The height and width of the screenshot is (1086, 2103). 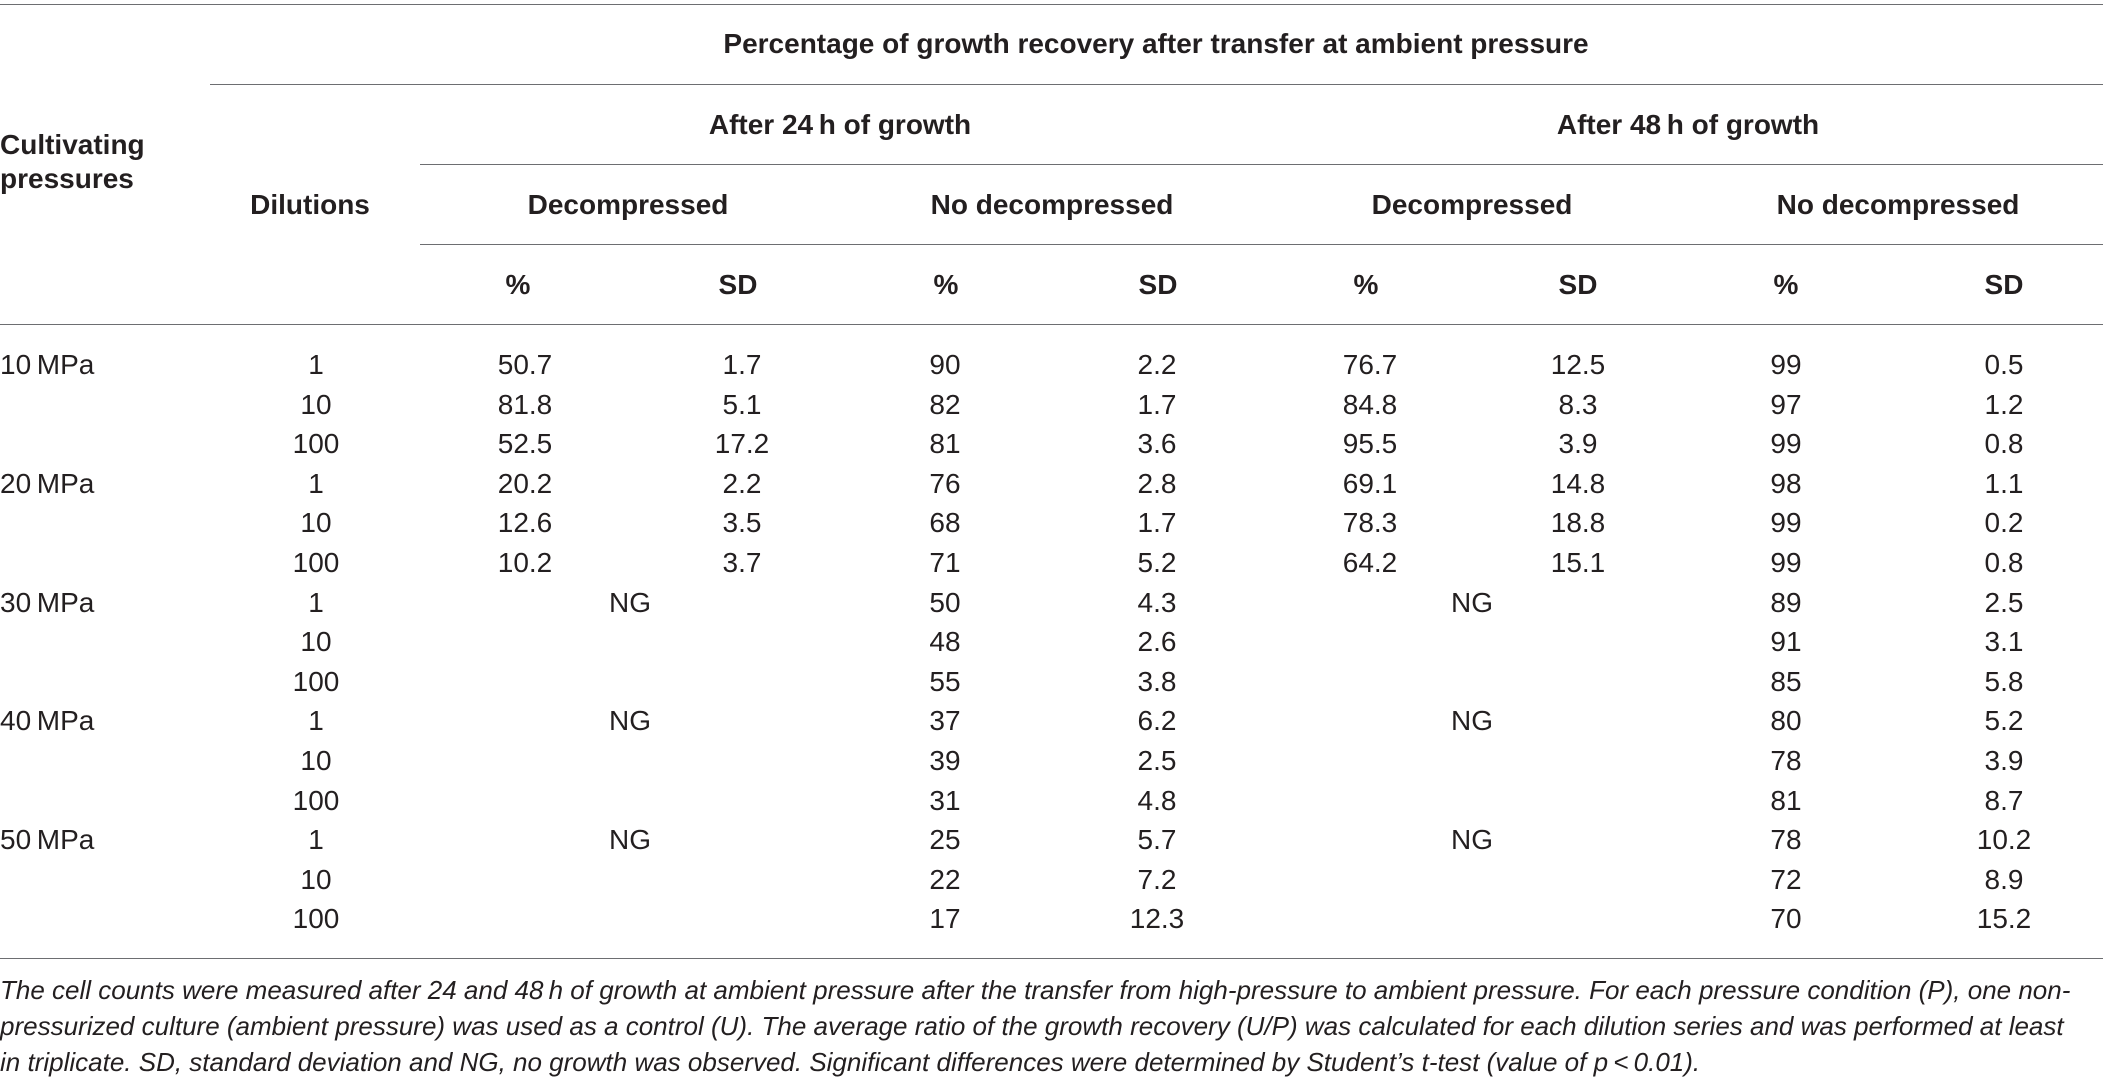 What do you see at coordinates (1688, 124) in the screenshot?
I see `group-header-48h: After 48 h of growth` at bounding box center [1688, 124].